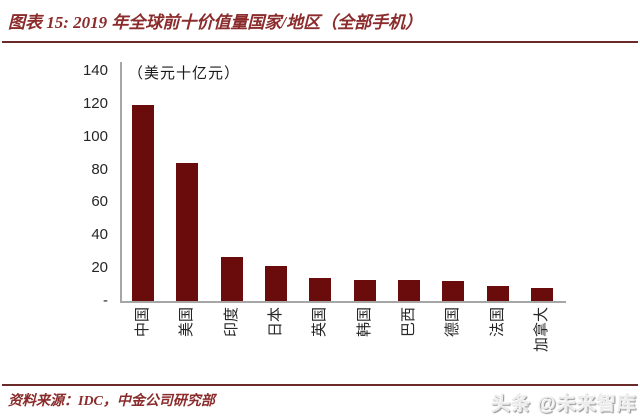 This screenshot has height=420, width=640. What do you see at coordinates (364, 322) in the screenshot?
I see `x-category-label: 韩国` at bounding box center [364, 322].